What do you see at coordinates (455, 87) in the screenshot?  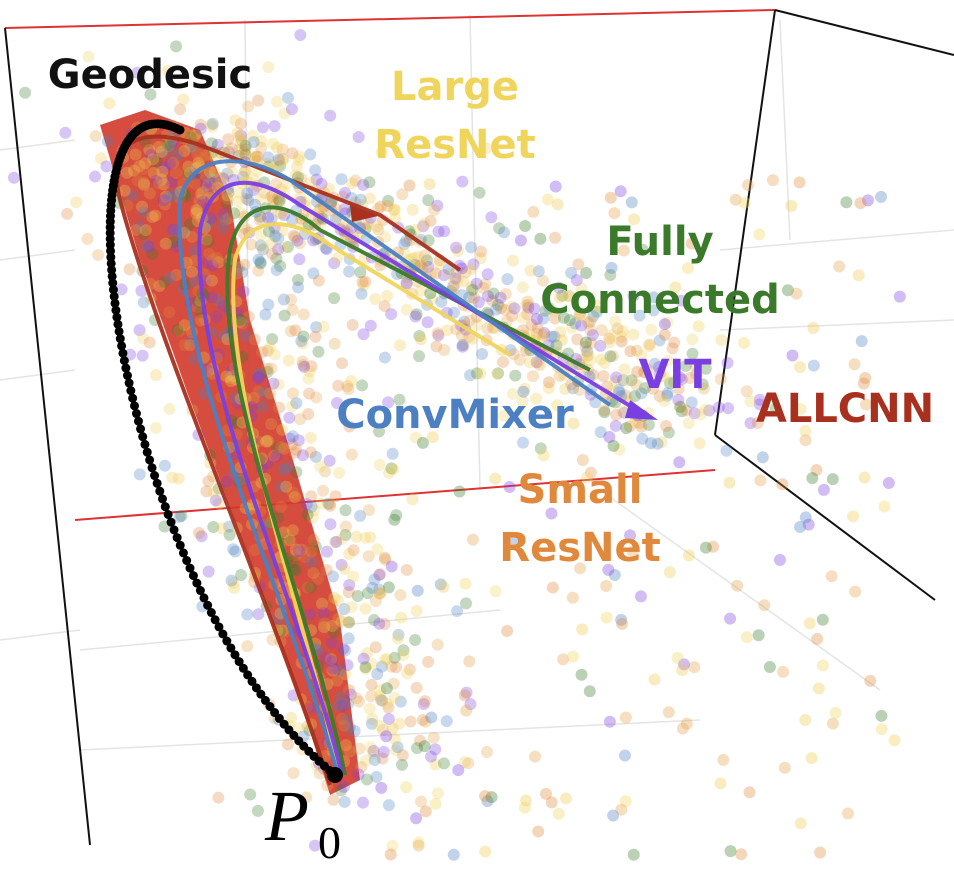 I see `model-label: Large` at bounding box center [455, 87].